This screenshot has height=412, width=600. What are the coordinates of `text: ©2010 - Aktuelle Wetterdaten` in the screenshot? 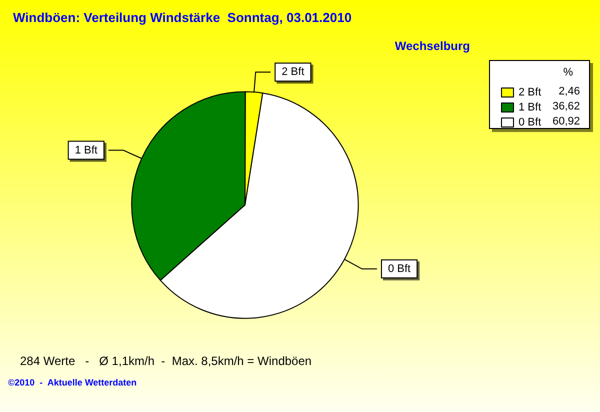 It's located at (72, 383).